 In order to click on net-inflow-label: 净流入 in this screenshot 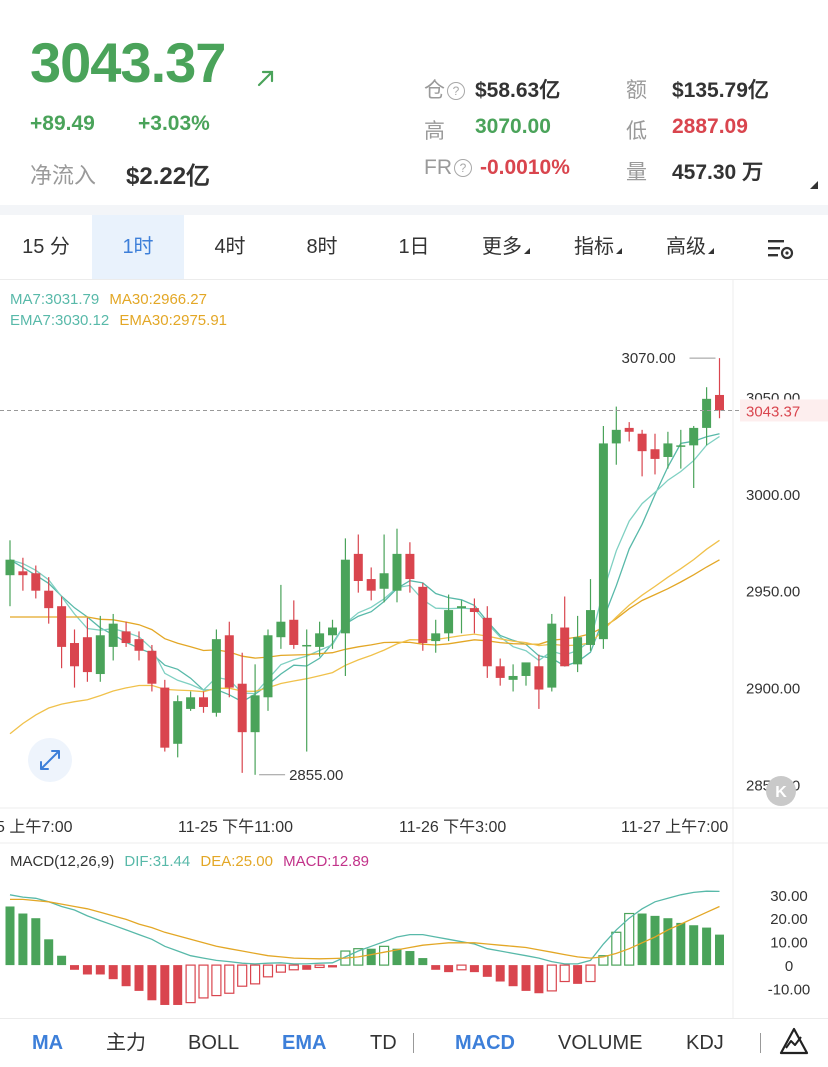, I will do `click(63, 175)`.